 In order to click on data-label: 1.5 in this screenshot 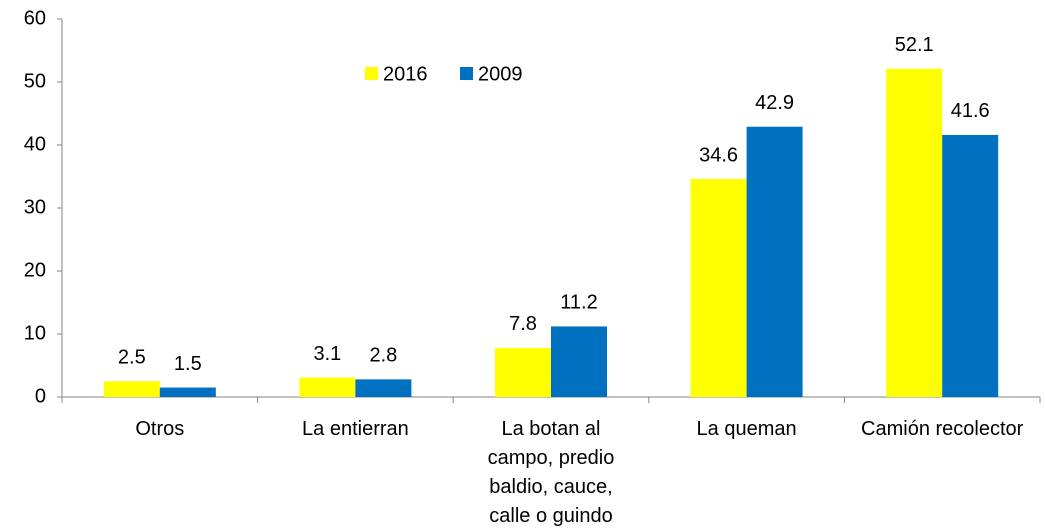, I will do `click(188, 364)`.